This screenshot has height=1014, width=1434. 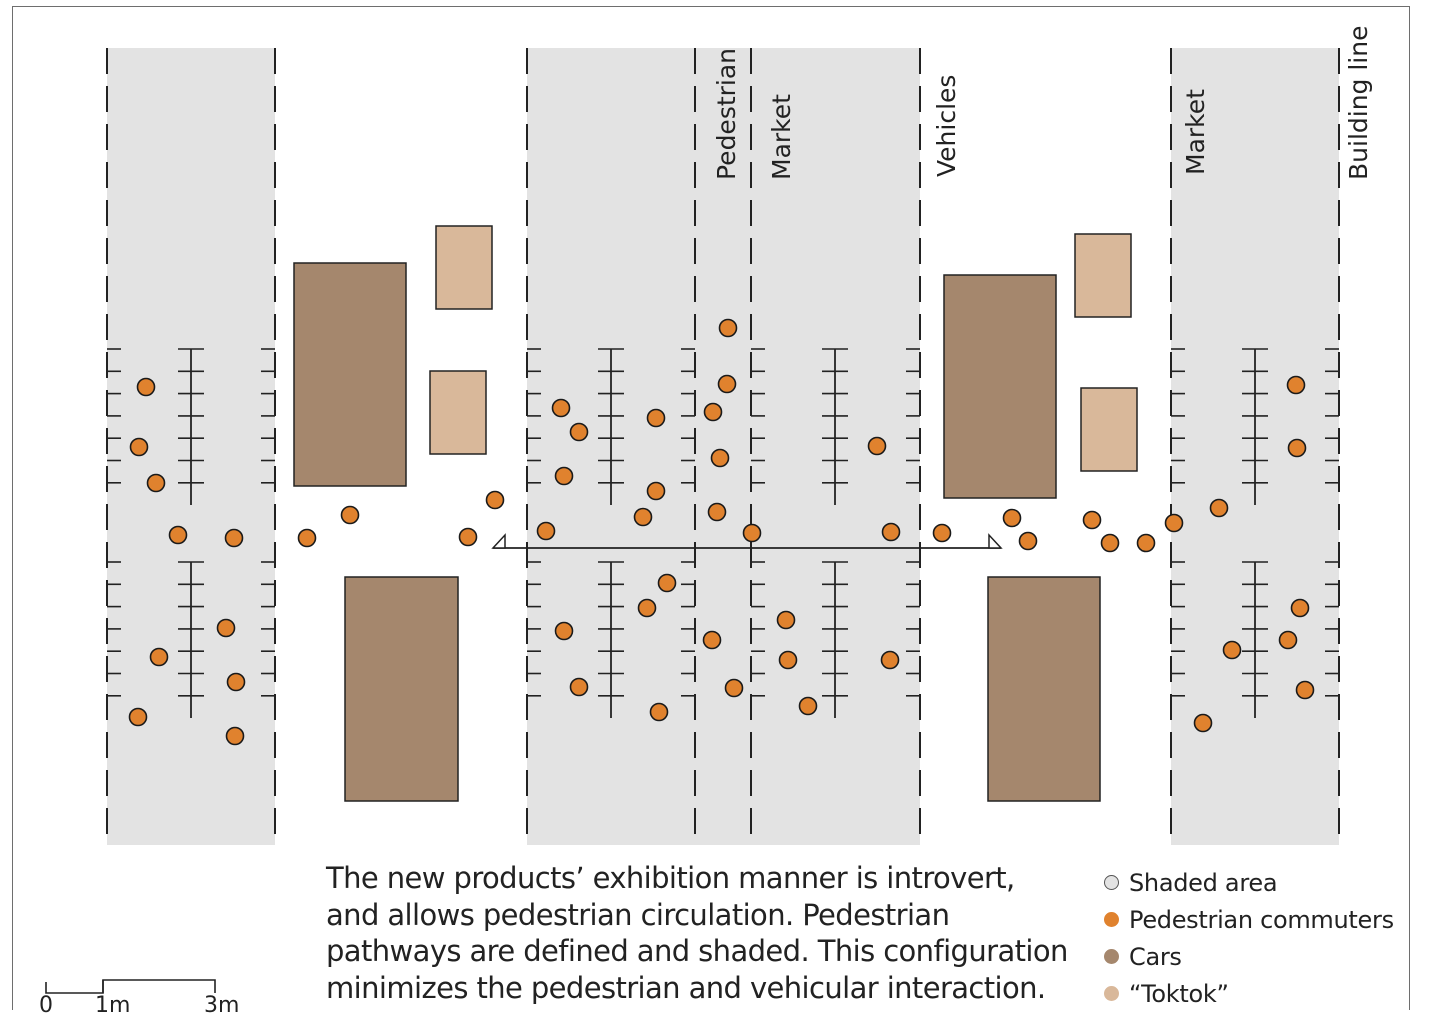 What do you see at coordinates (1155, 956) in the screenshot?
I see `legend-label: Cars` at bounding box center [1155, 956].